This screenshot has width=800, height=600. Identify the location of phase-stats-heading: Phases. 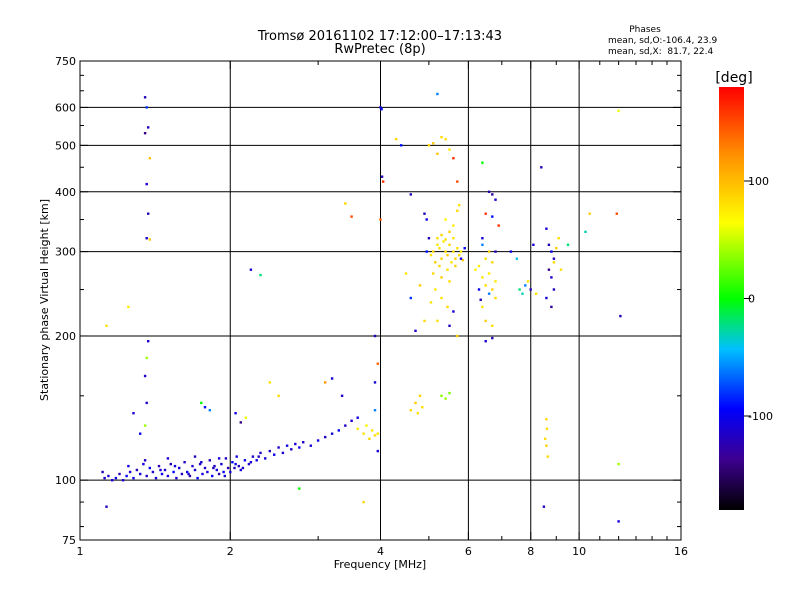
(645, 30).